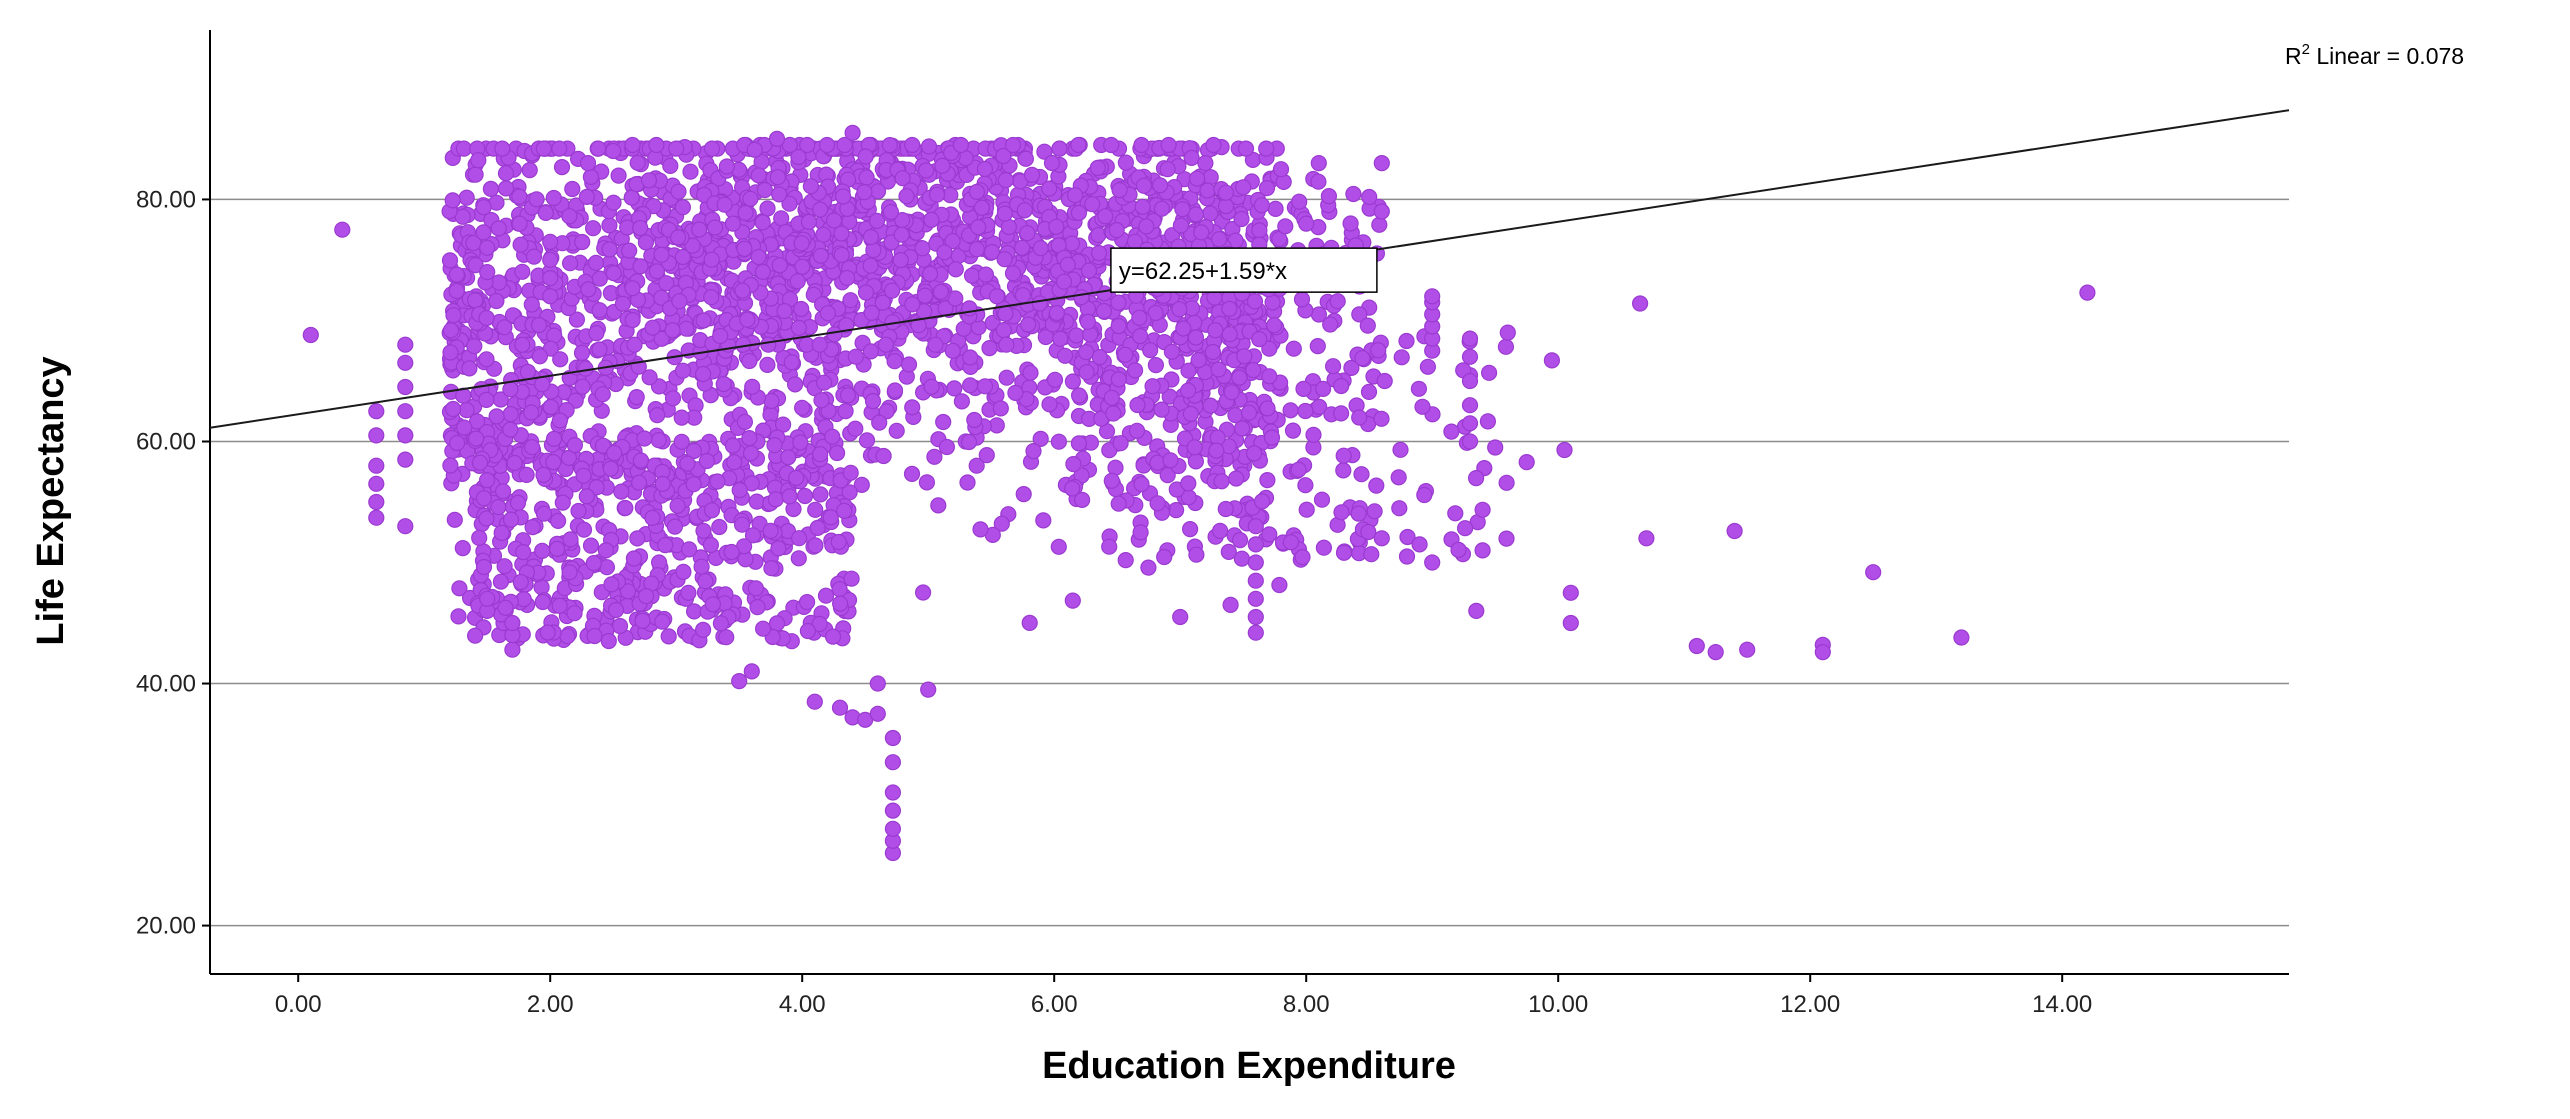 The image size is (2570, 1119). Describe the element at coordinates (166, 441) in the screenshot. I see `y-tick-label: 60.00` at that location.